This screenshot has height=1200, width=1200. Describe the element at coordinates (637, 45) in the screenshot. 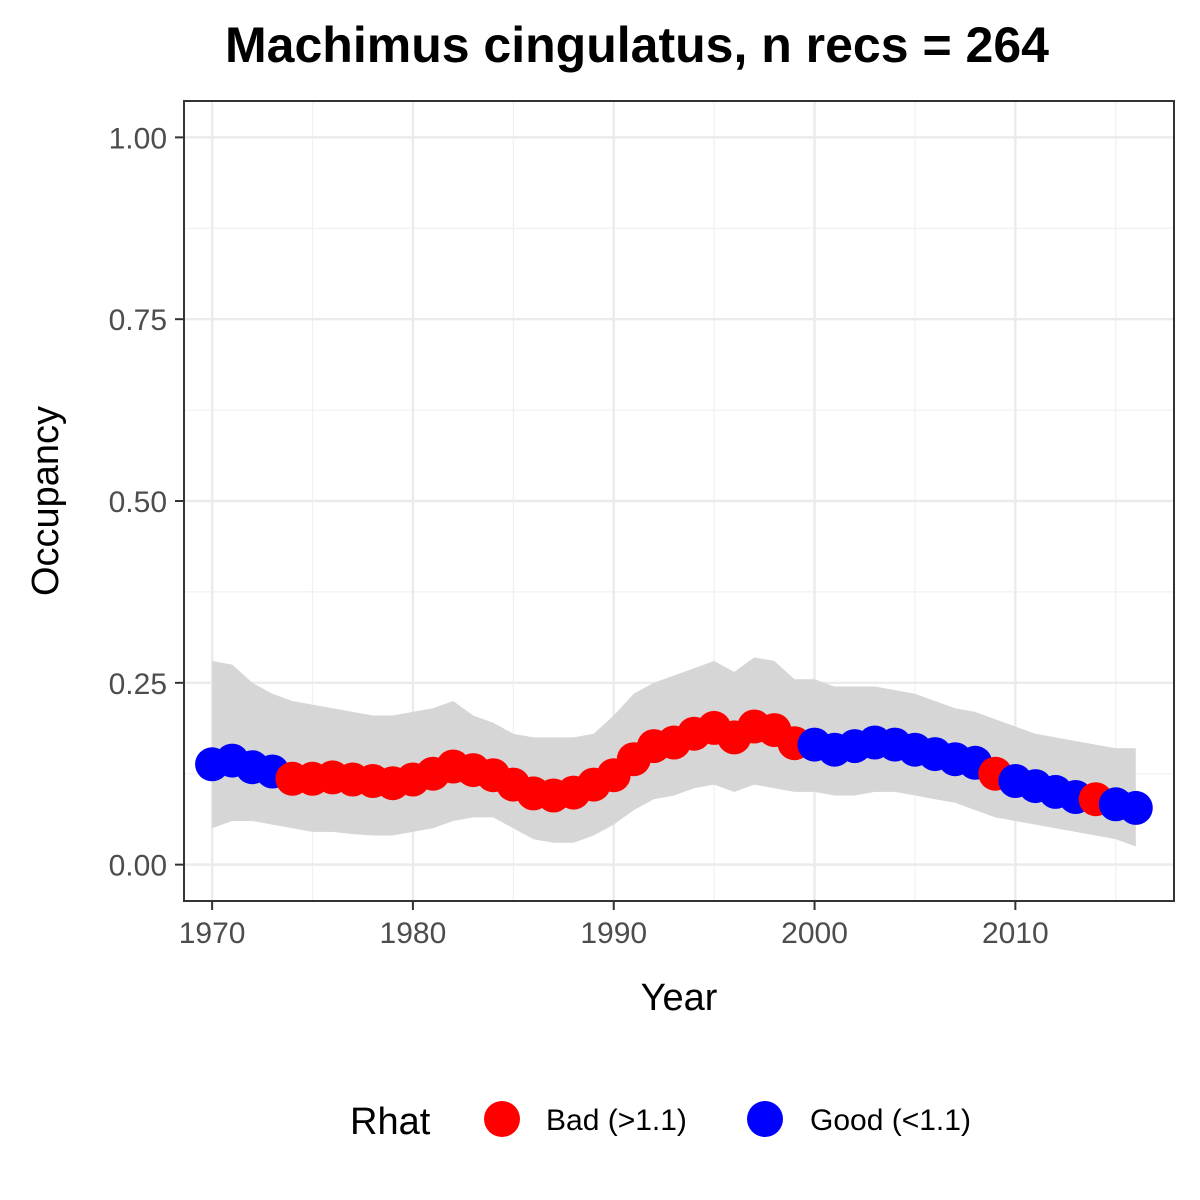

I see `chart-title: Machimus cingulatus, n recs = 264` at that location.